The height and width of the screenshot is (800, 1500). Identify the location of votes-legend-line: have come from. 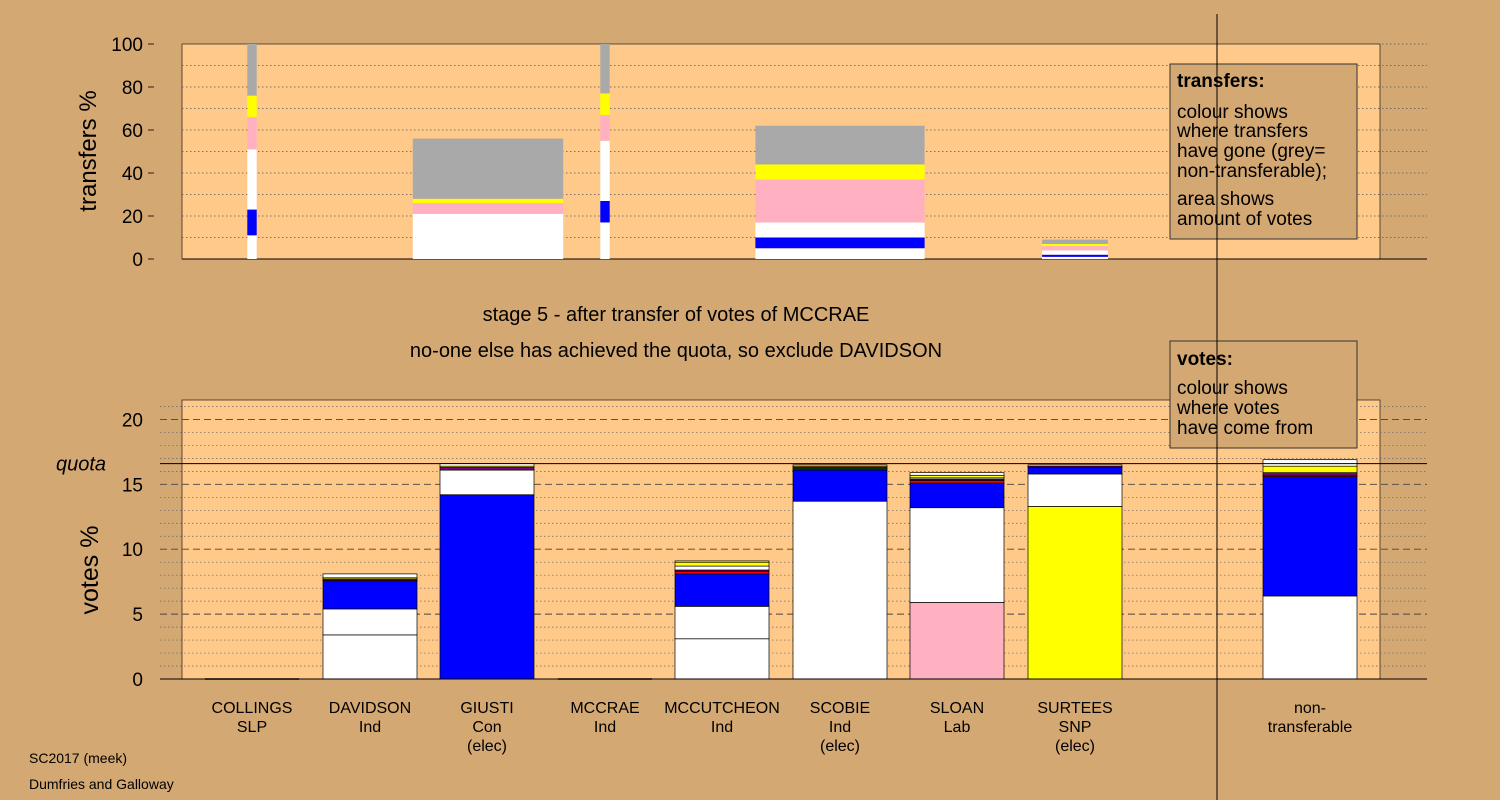
(1245, 428).